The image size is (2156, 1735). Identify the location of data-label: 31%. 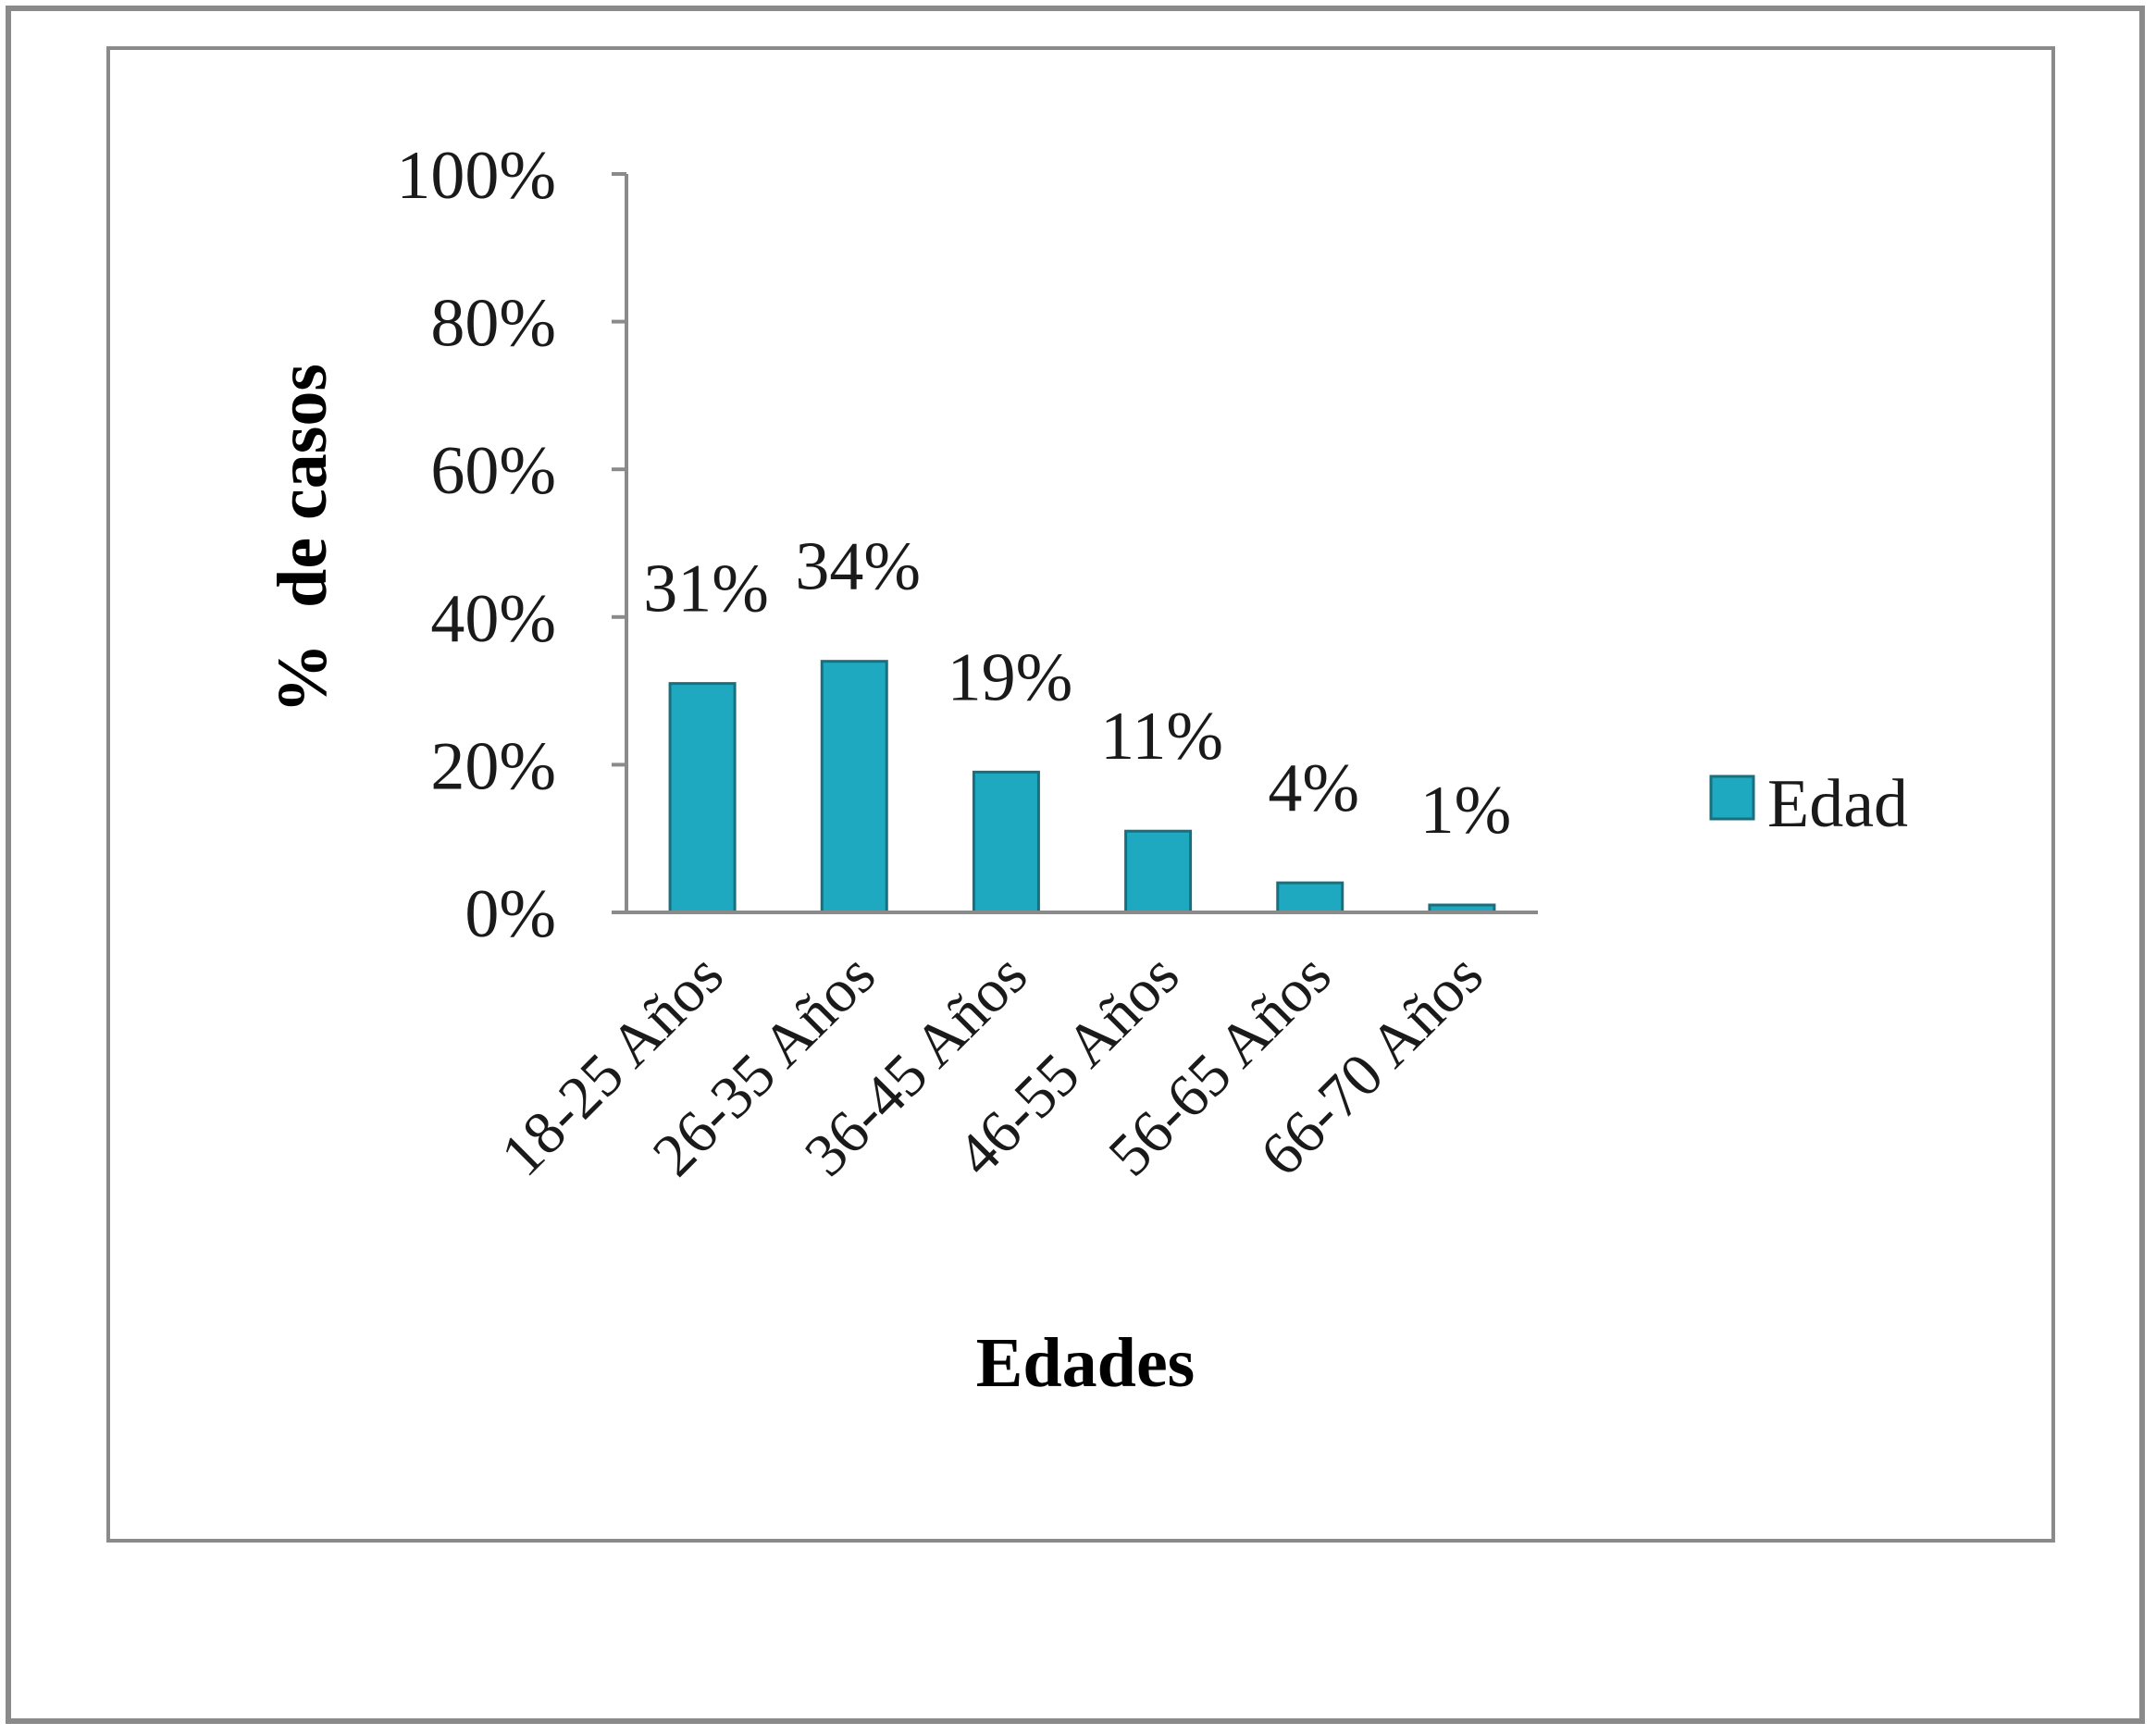
(706, 589).